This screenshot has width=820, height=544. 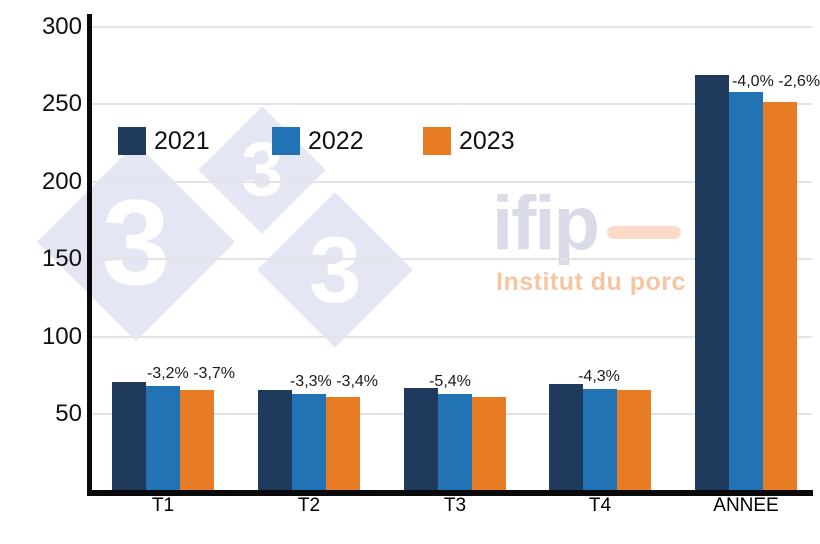 I want to click on bar-2023-T3, so click(x=489, y=444).